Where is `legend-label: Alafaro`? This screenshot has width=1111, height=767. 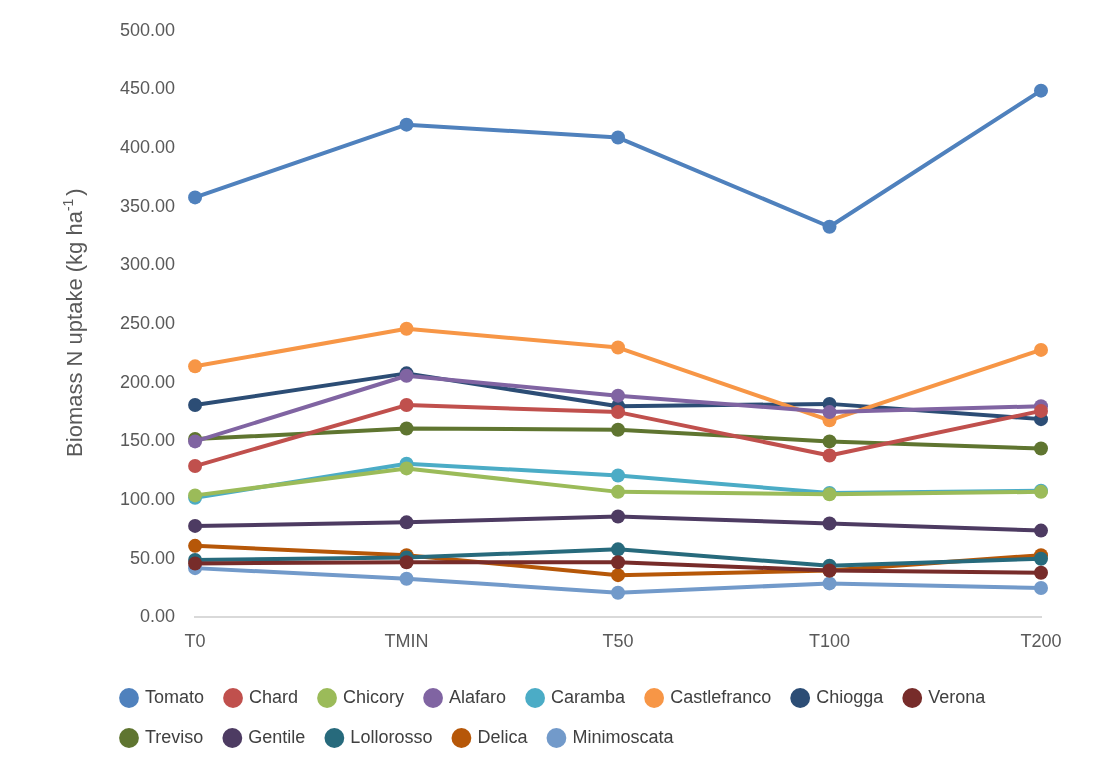
legend-label: Alafaro is located at coordinates (478, 696).